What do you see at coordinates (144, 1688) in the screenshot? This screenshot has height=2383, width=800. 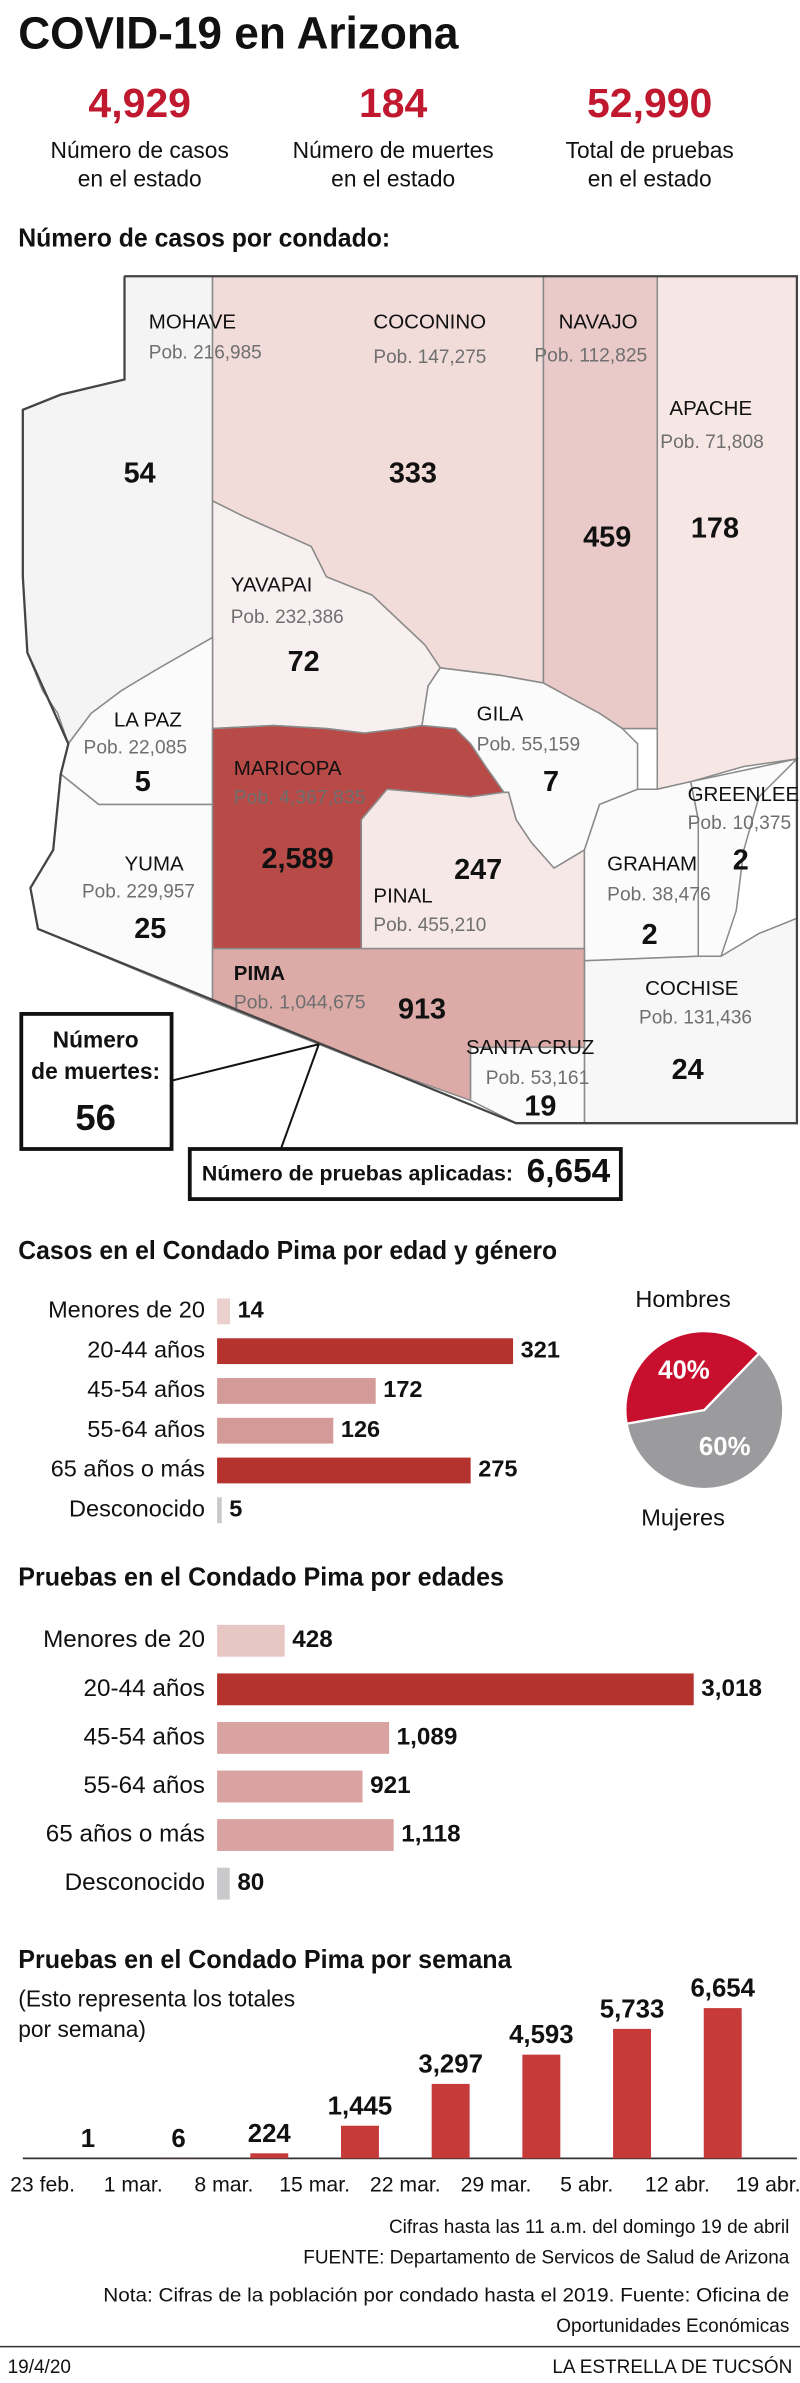 I see `y-tick-label: 20-44 años` at bounding box center [144, 1688].